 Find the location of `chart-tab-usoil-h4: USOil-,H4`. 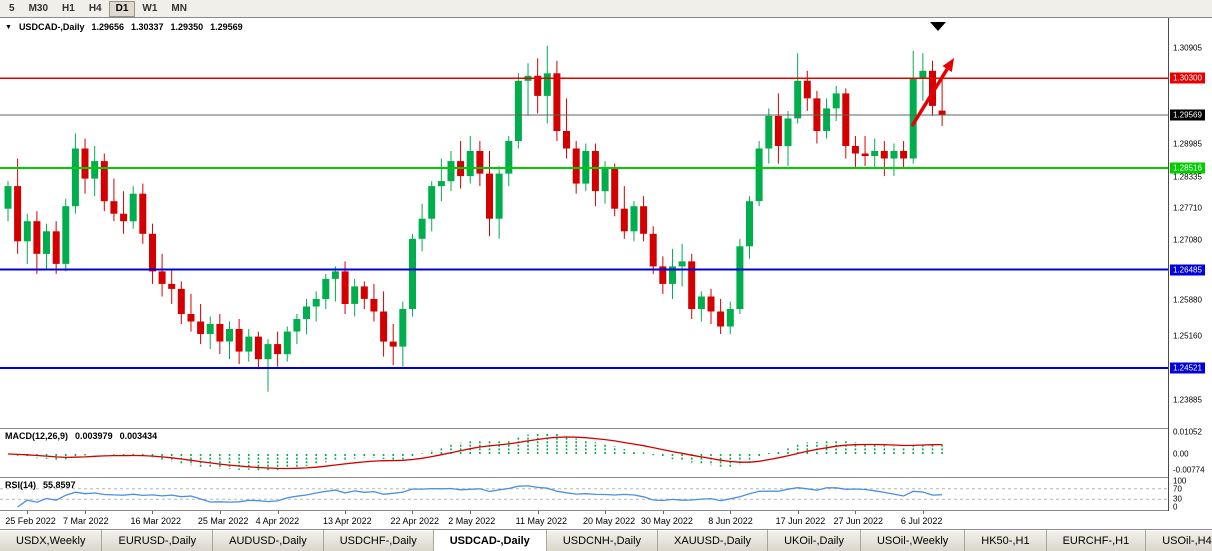

chart-tab-usoil-h4: USOil-,H4 is located at coordinates (1179, 540).